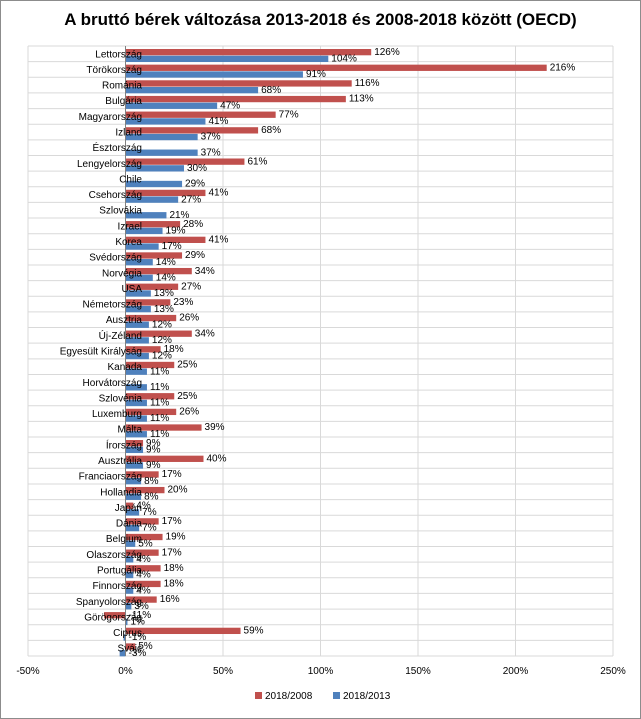  What do you see at coordinates (137, 622) in the screenshot?
I see `data-label: 1%` at bounding box center [137, 622].